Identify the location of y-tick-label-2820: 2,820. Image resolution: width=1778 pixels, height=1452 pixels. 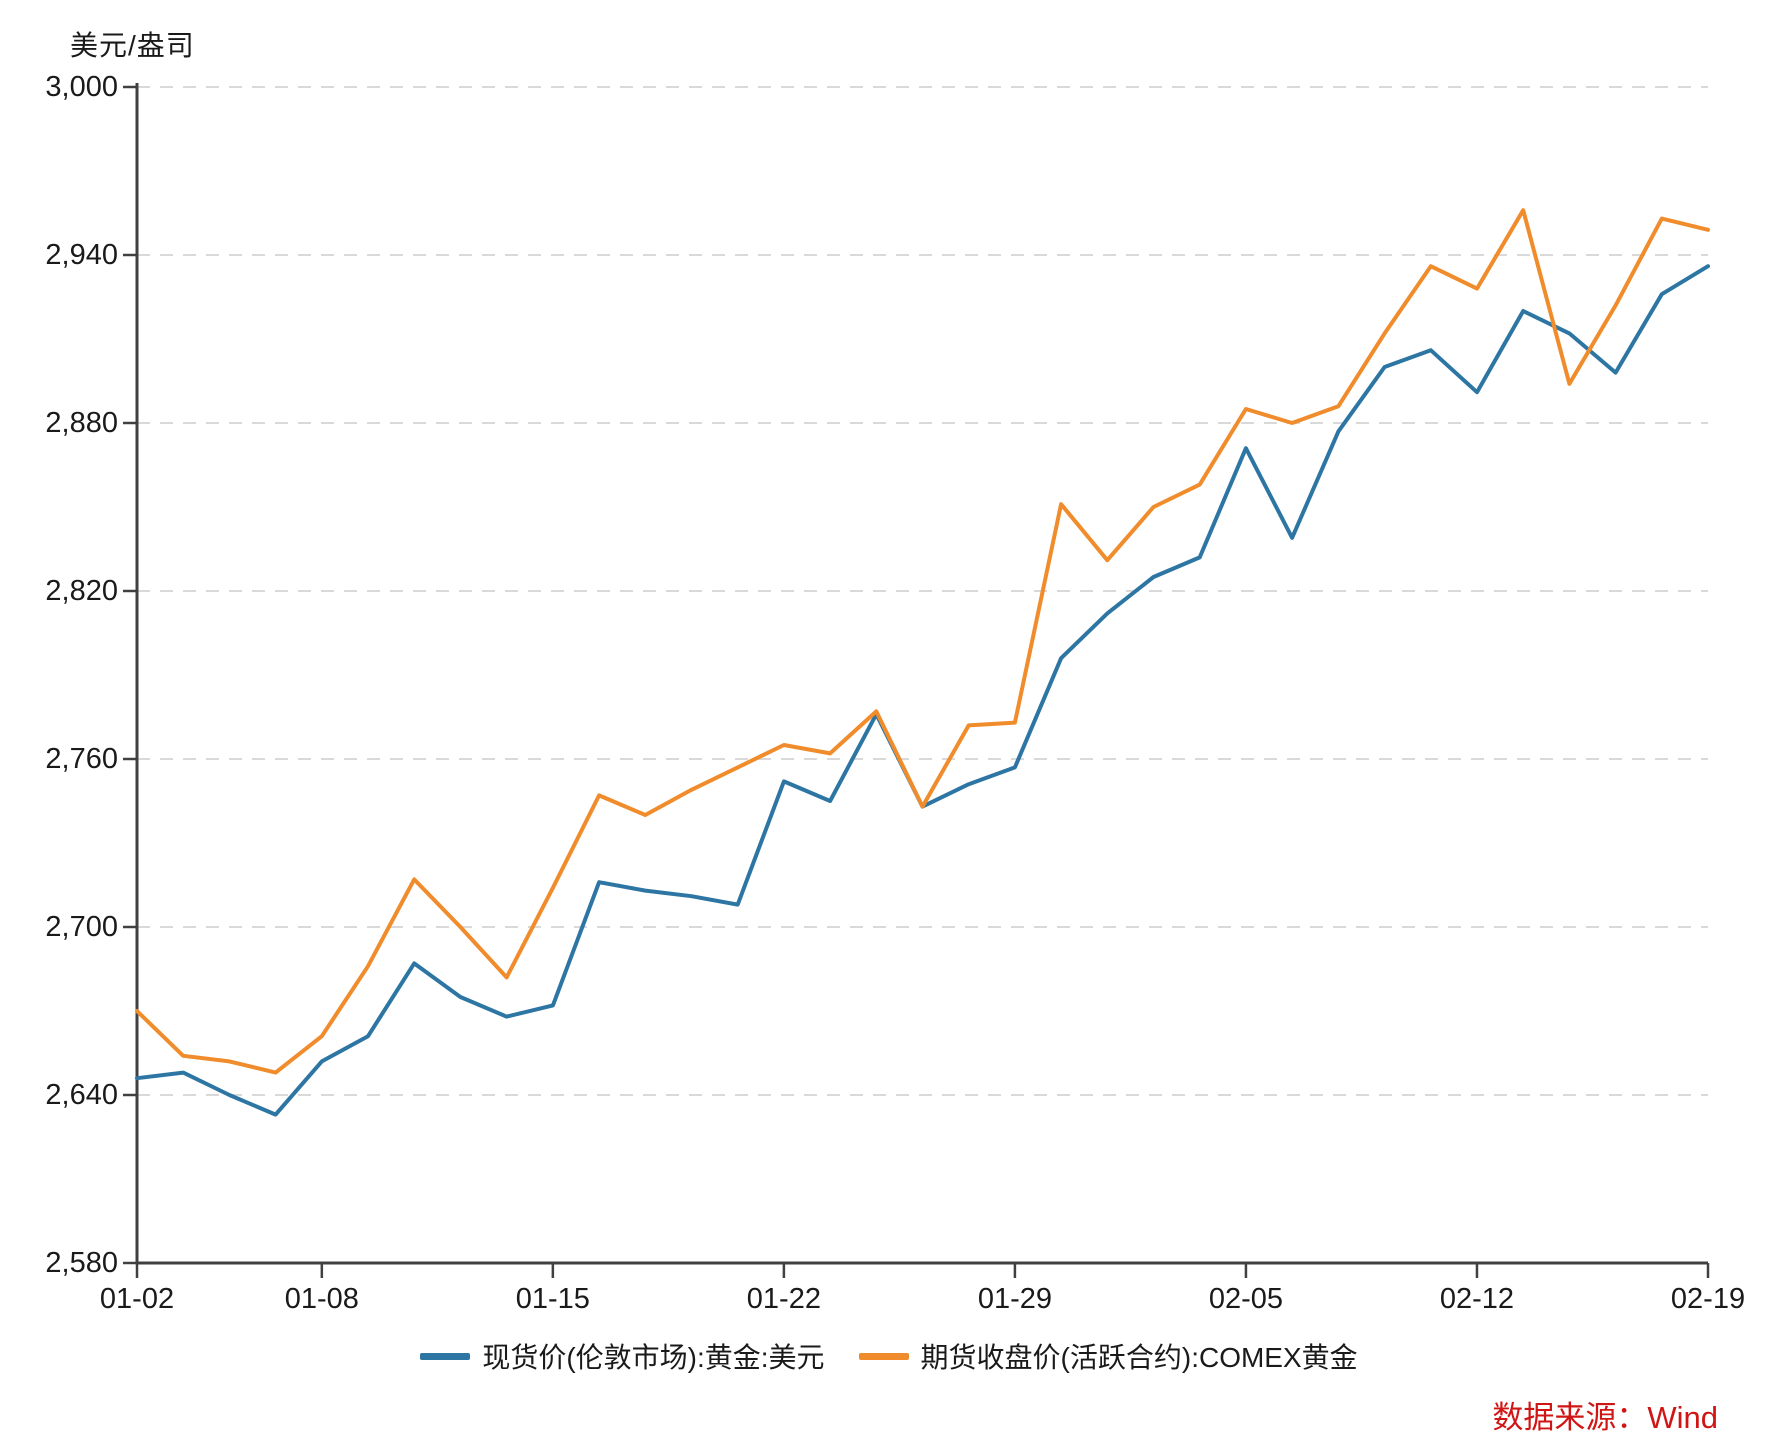
(81, 591).